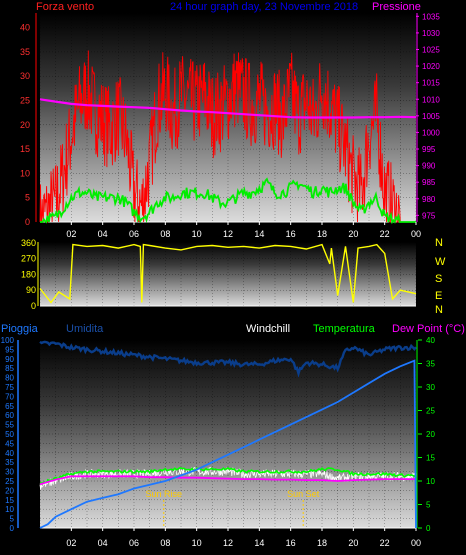 This screenshot has height=555, width=466. I want to click on direction-y-tick-label: 270, so click(28, 259).